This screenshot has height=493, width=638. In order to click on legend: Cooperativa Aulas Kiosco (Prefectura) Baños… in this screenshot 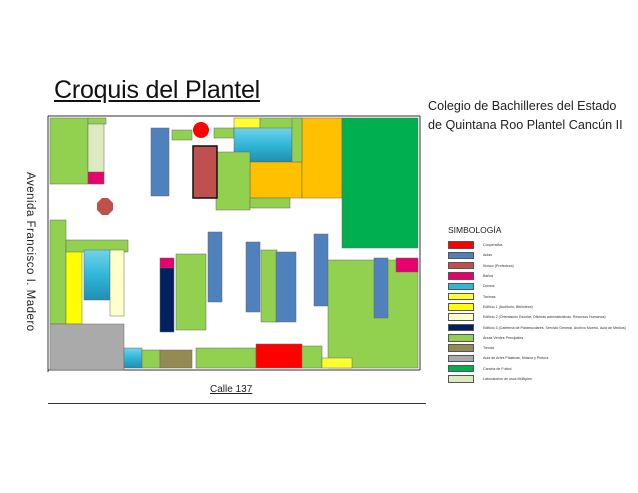, I will do `click(537, 312)`.